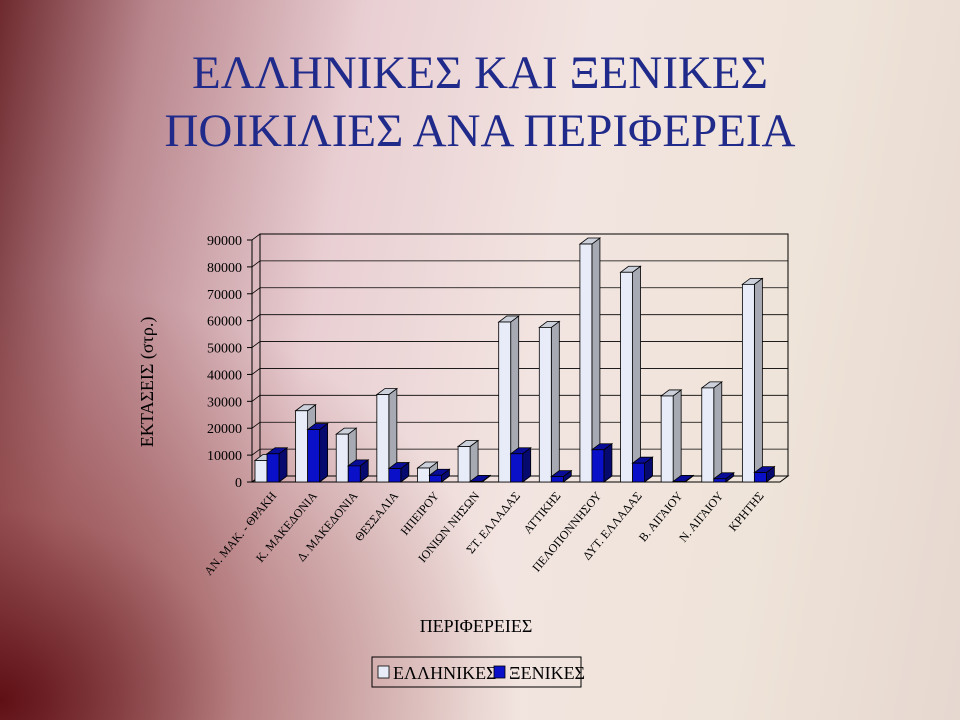 Image resolution: width=960 pixels, height=720 pixels. I want to click on y-tick-label: 80000, so click(224, 268).